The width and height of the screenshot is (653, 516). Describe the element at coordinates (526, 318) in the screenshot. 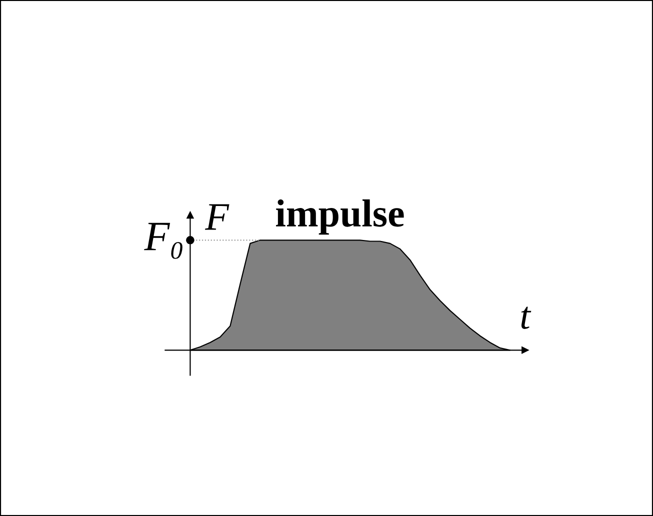

I see `x-axis-title: t` at that location.